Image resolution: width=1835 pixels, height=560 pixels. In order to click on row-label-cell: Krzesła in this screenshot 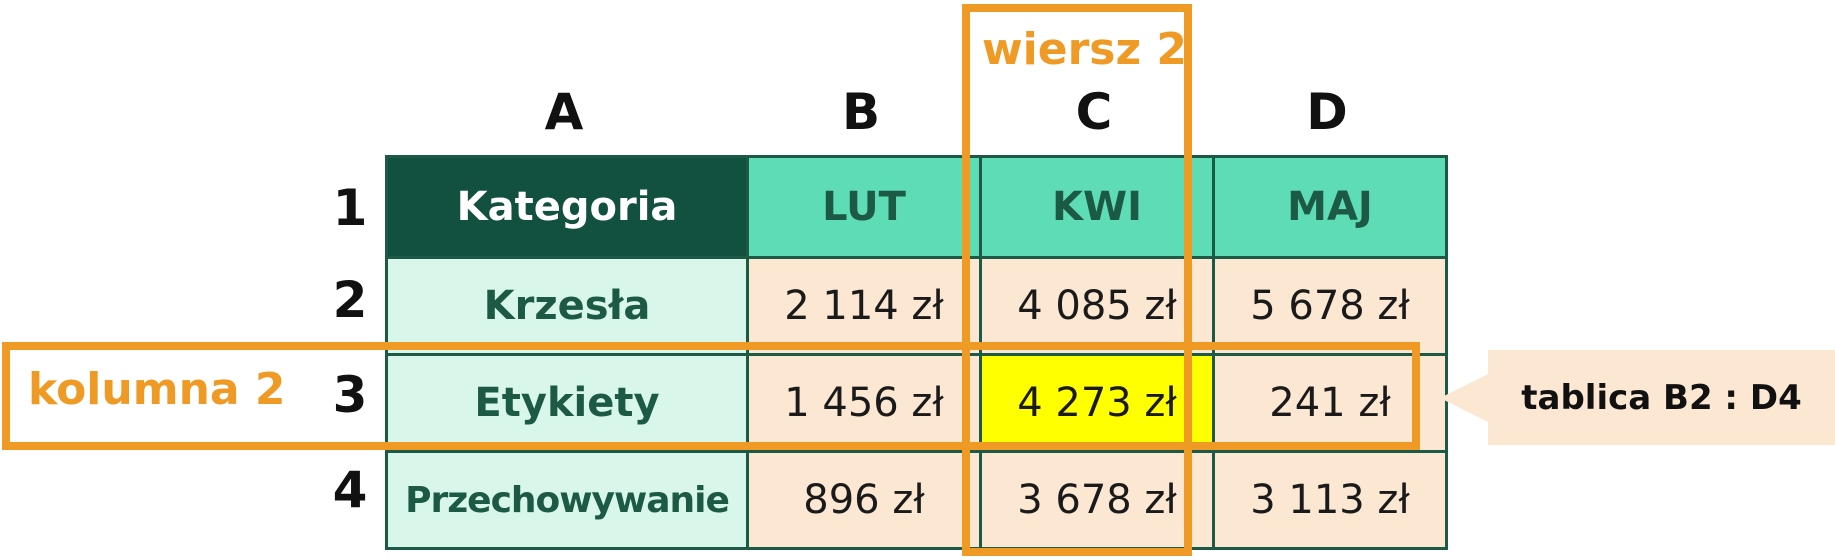, I will do `click(567, 306)`.